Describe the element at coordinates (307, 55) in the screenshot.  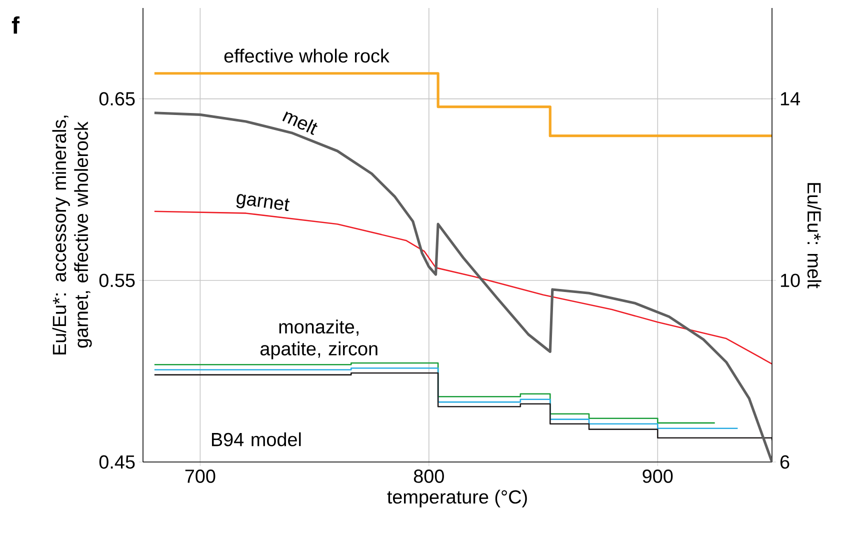
I see `series-label: effective whole rock` at that location.